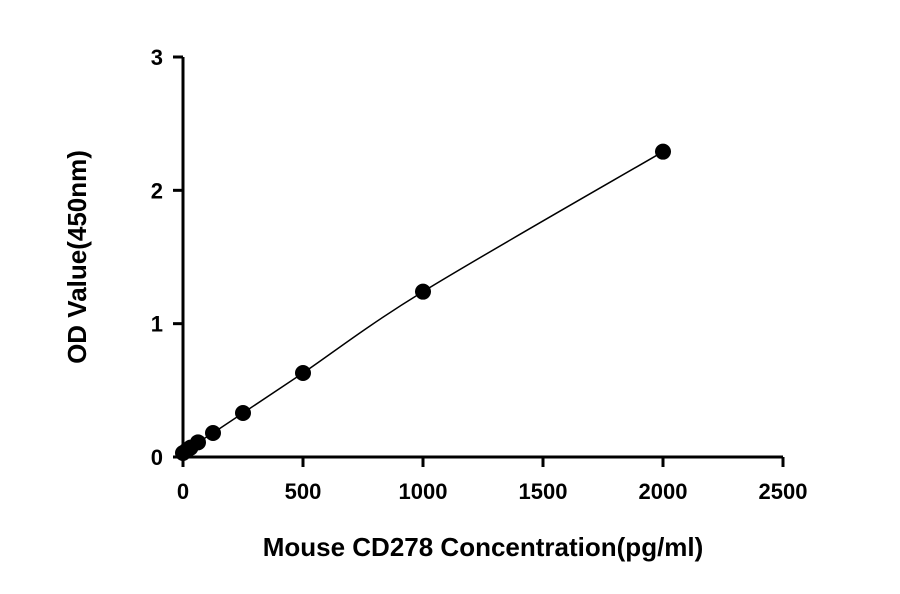 The width and height of the screenshot is (900, 594). What do you see at coordinates (157, 324) in the screenshot?
I see `y-tick-label: 1` at bounding box center [157, 324].